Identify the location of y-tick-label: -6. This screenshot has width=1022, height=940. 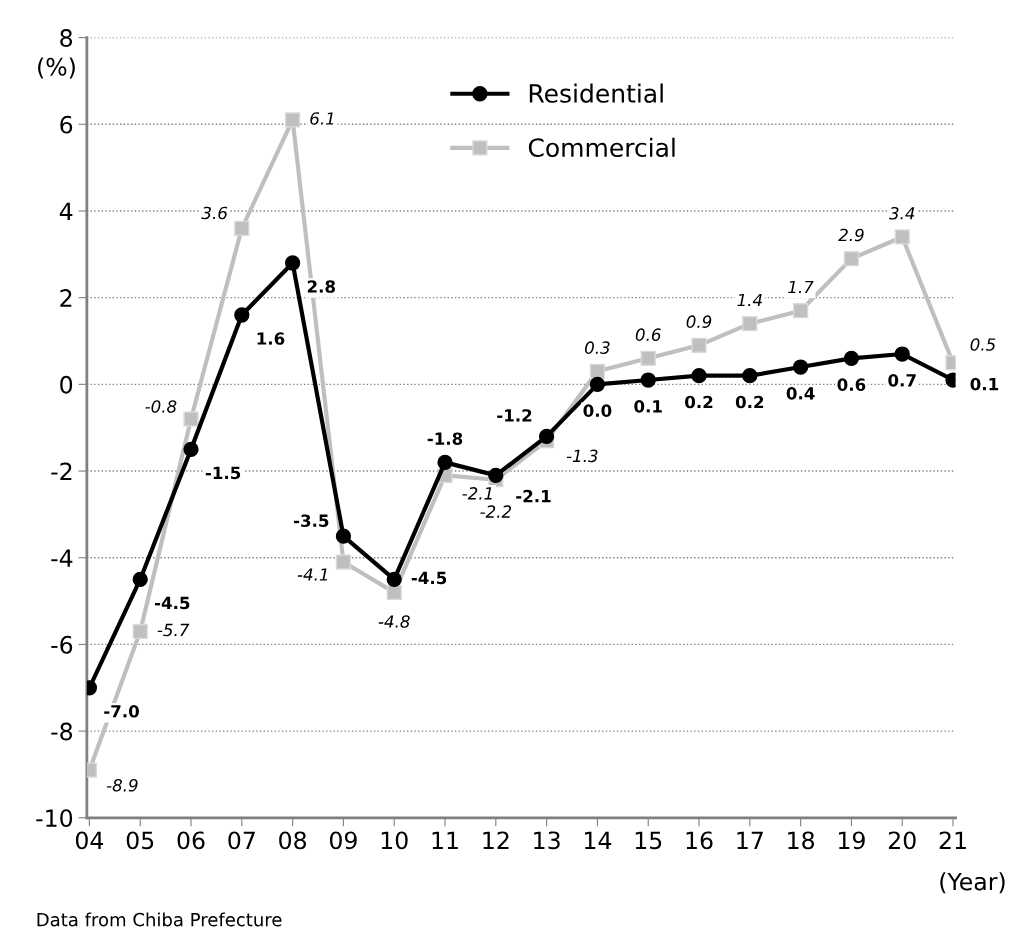
(62, 644).